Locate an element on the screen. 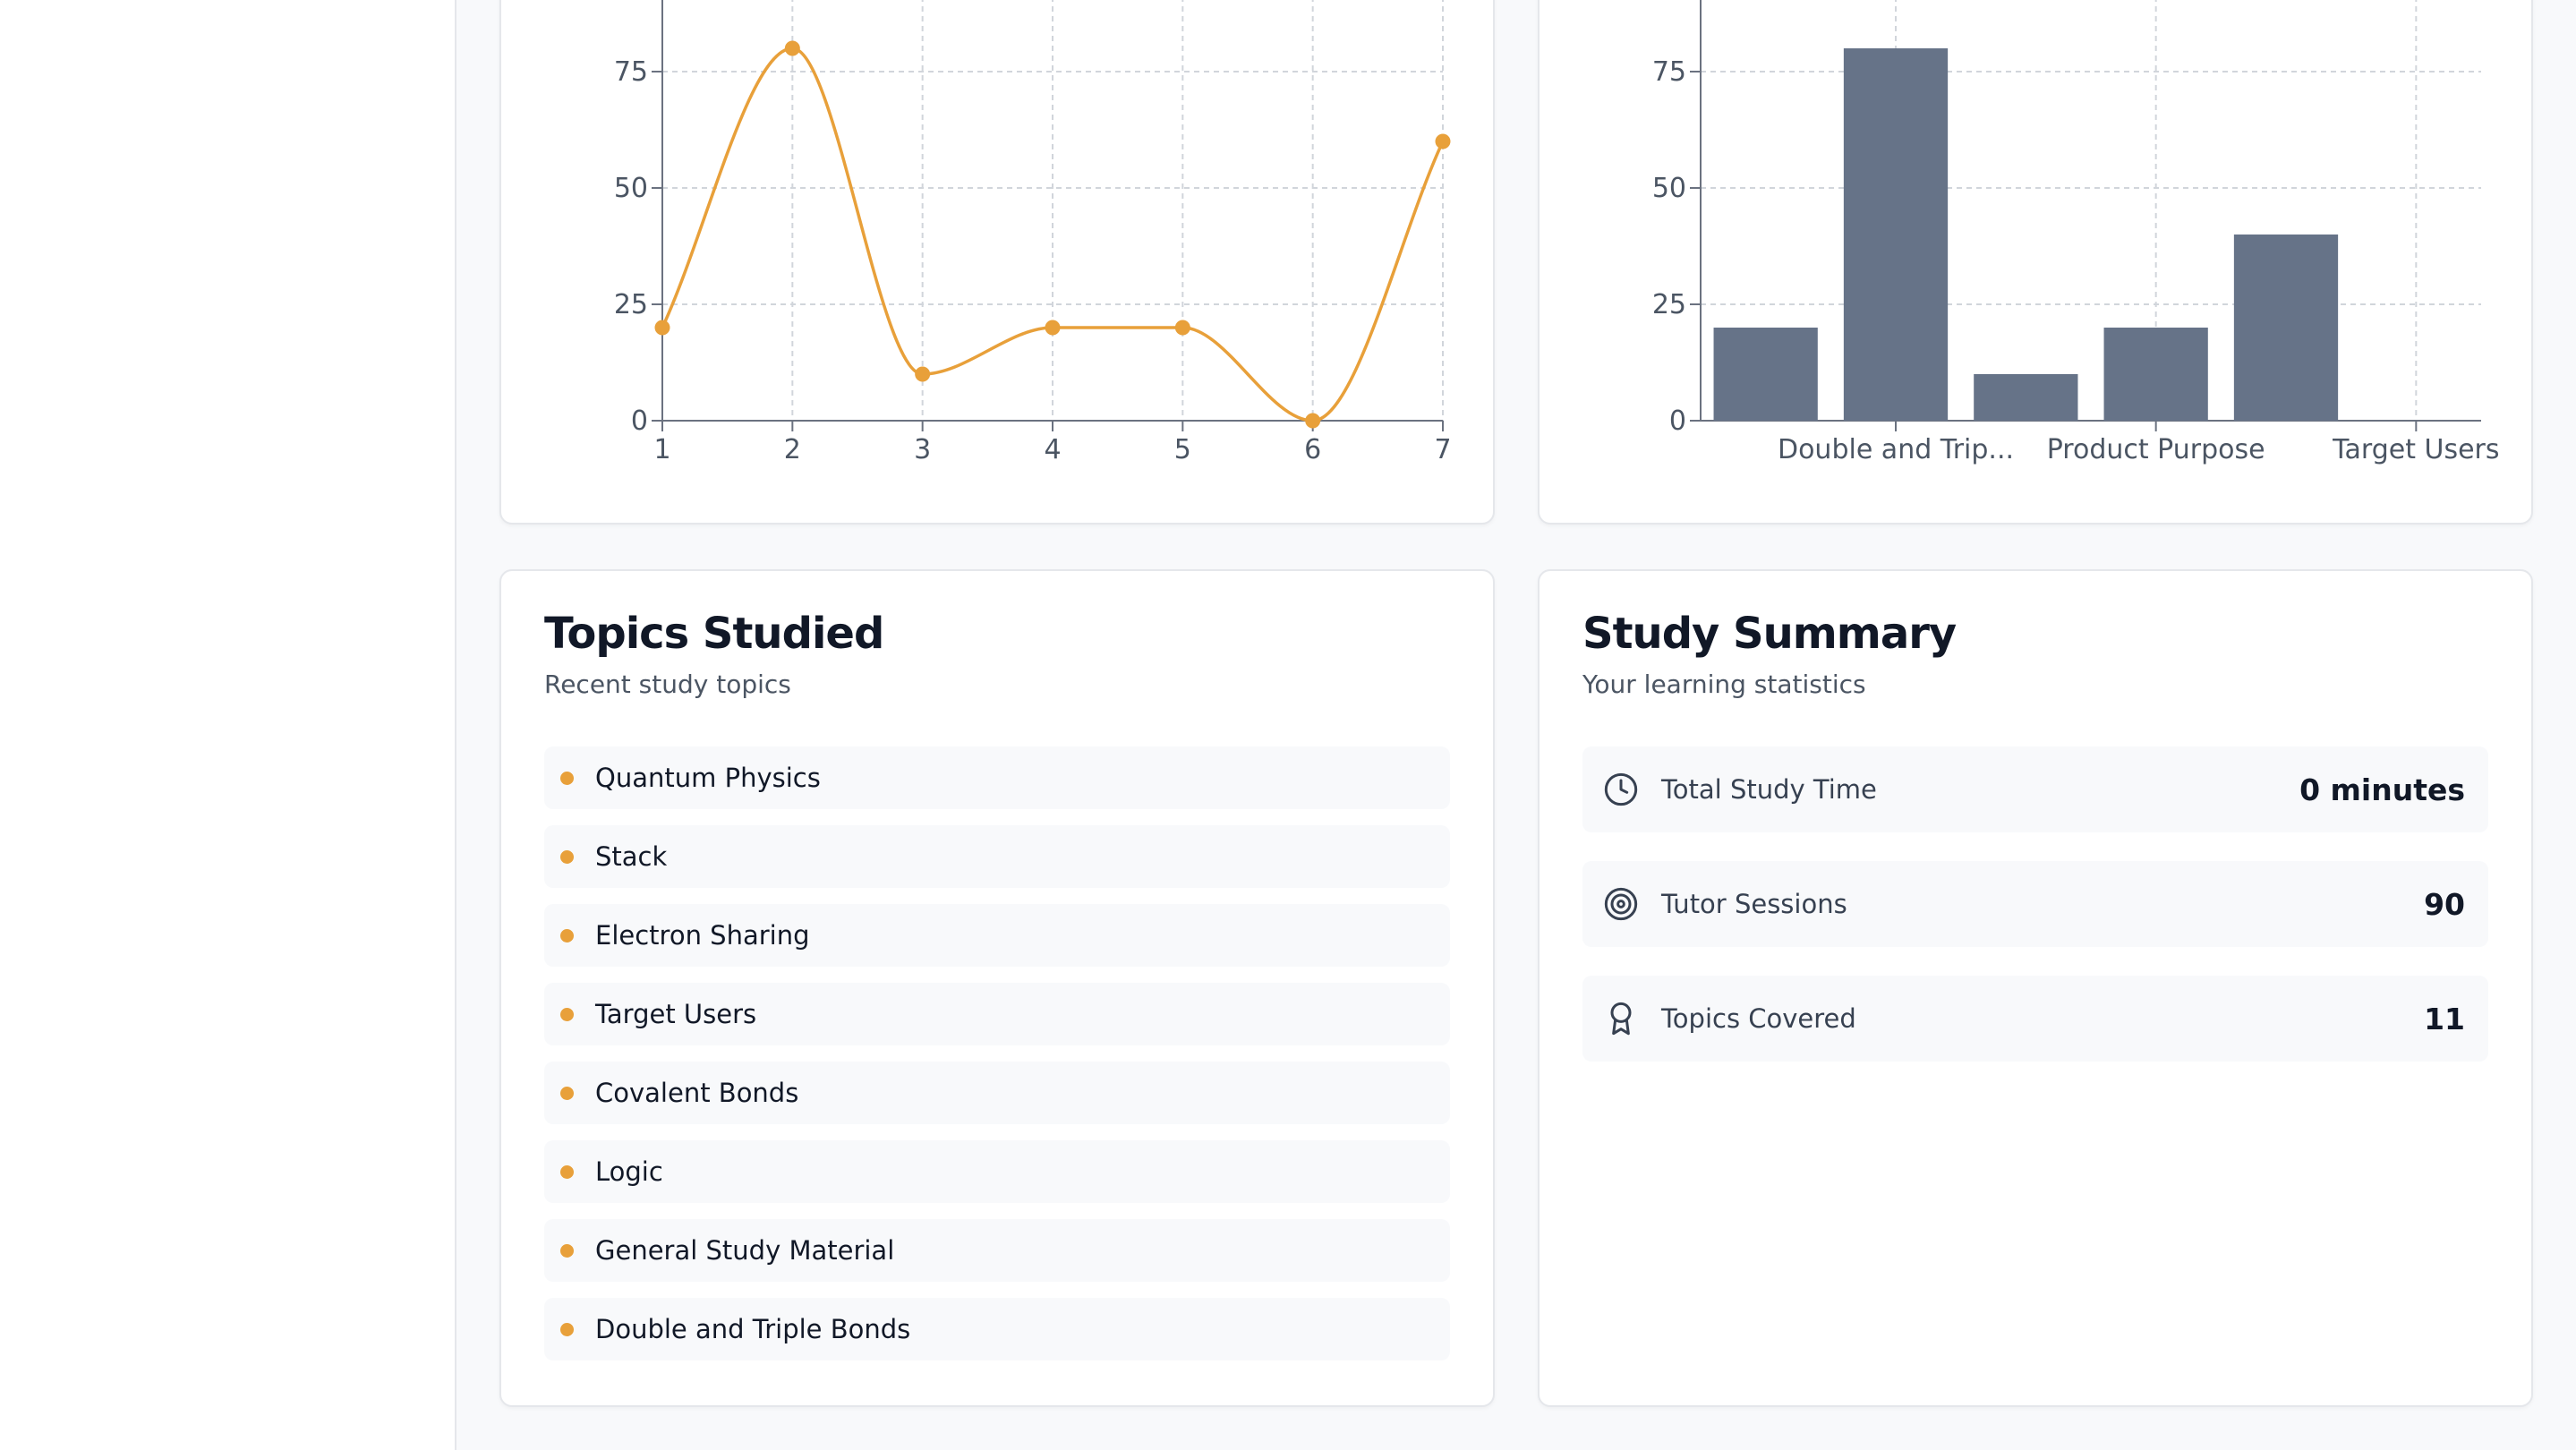 The width and height of the screenshot is (2576, 1450). target-icon is located at coordinates (1621, 904).